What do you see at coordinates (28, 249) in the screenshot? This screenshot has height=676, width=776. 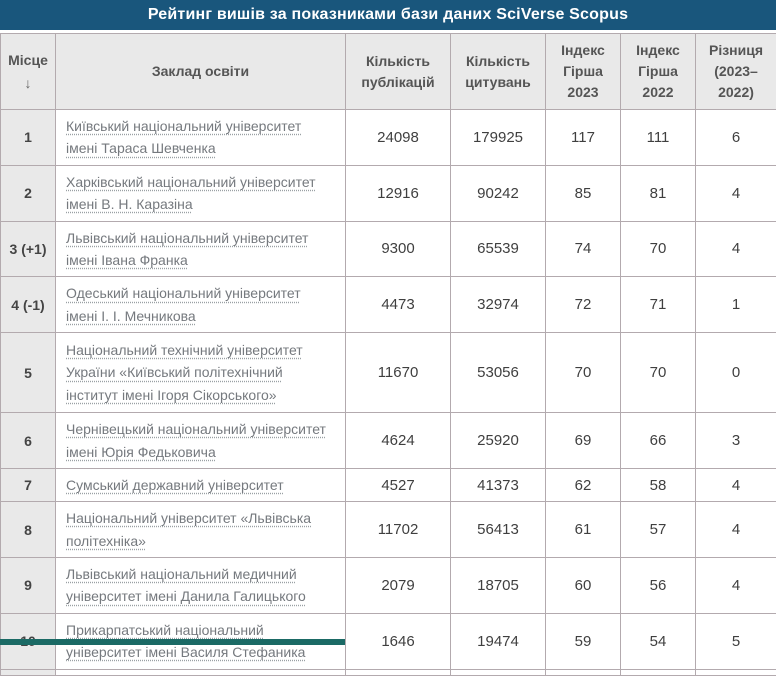 I see `place-cell: 3 (+1)` at bounding box center [28, 249].